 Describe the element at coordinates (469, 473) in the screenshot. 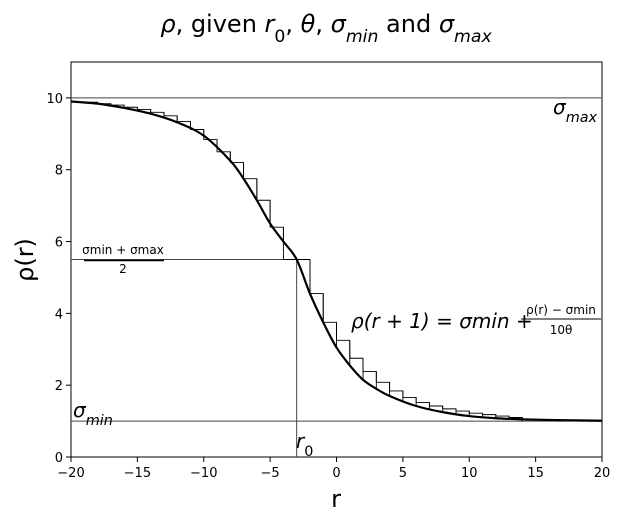

I see `x-tick-label: 10` at that location.